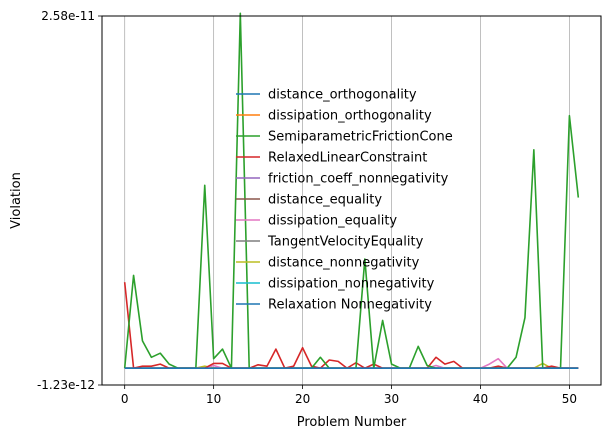 The width and height of the screenshot is (611, 443). I want to click on legend-label: dissipation_nonnegativity, so click(351, 284).